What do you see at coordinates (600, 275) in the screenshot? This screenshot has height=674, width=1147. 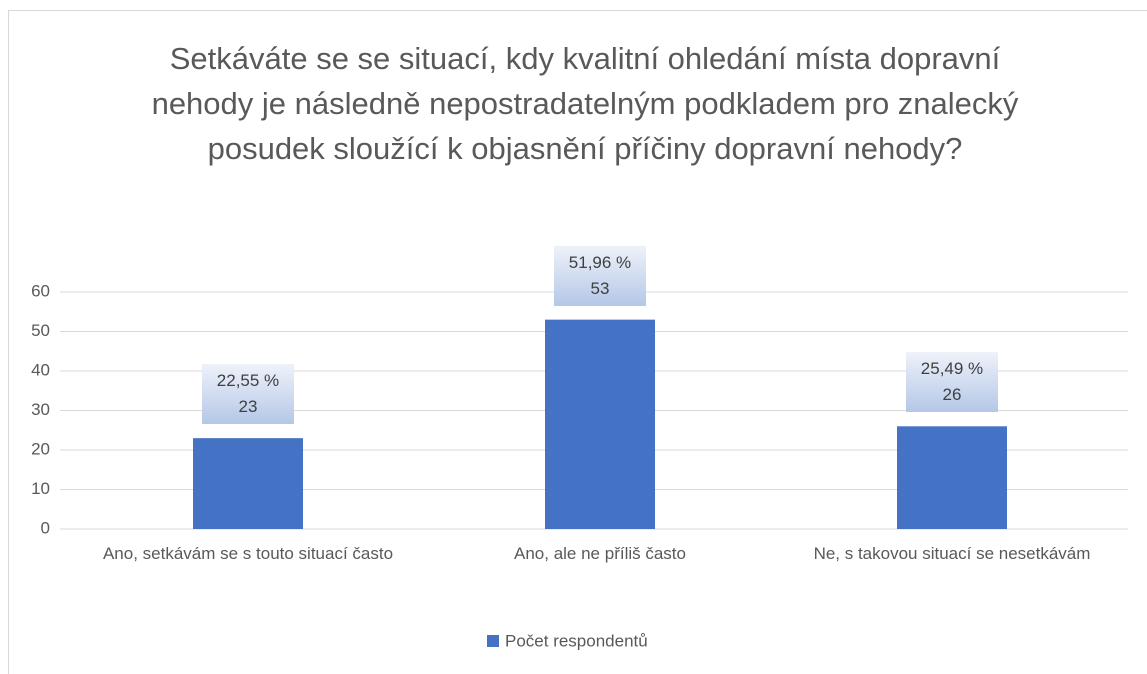 I see `data-label-box: 51,96 % 53` at bounding box center [600, 275].